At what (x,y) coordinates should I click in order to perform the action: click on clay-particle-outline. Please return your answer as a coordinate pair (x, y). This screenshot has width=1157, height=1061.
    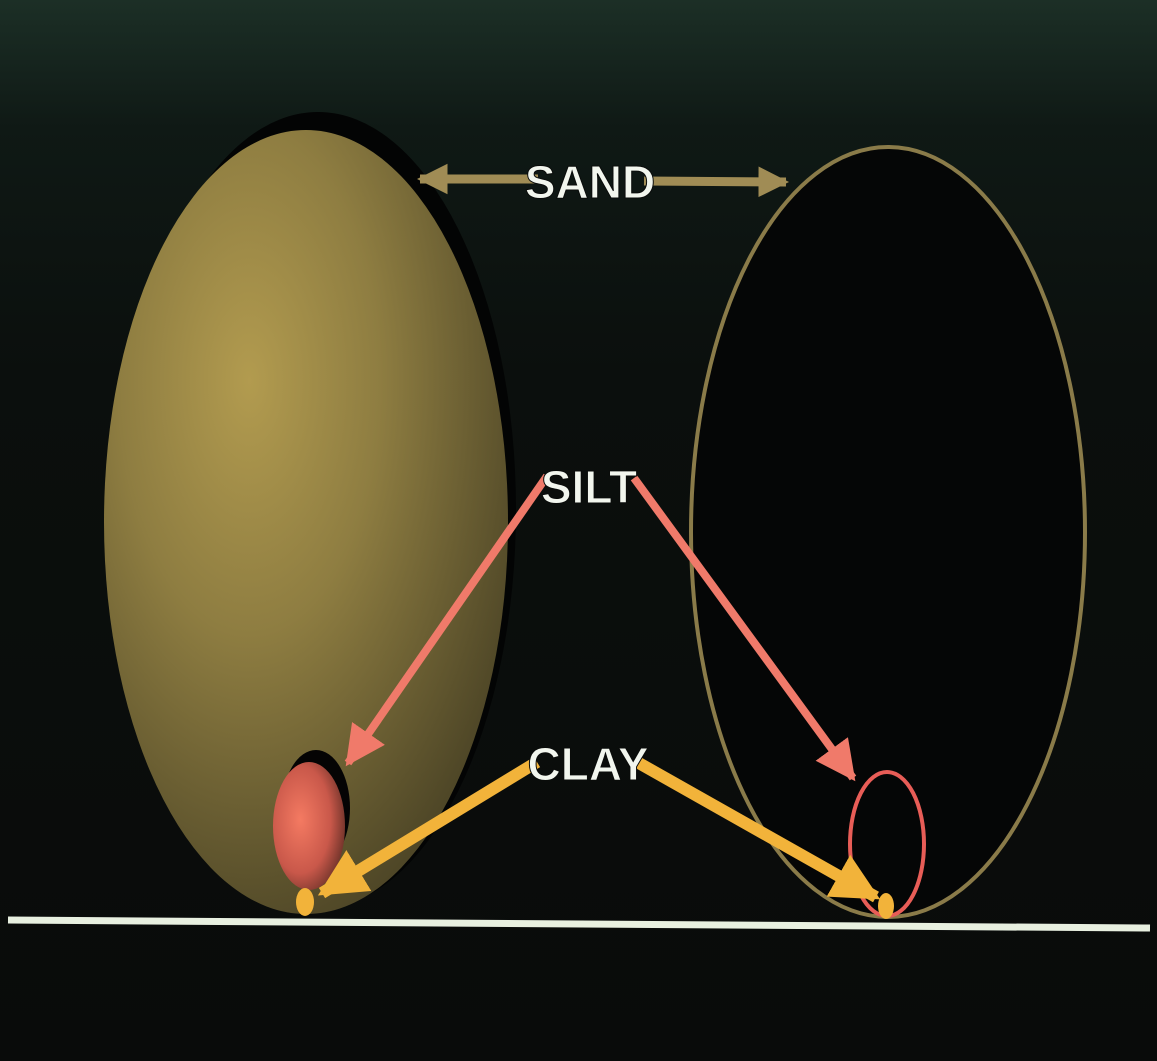
    Looking at the image, I should click on (886, 906).